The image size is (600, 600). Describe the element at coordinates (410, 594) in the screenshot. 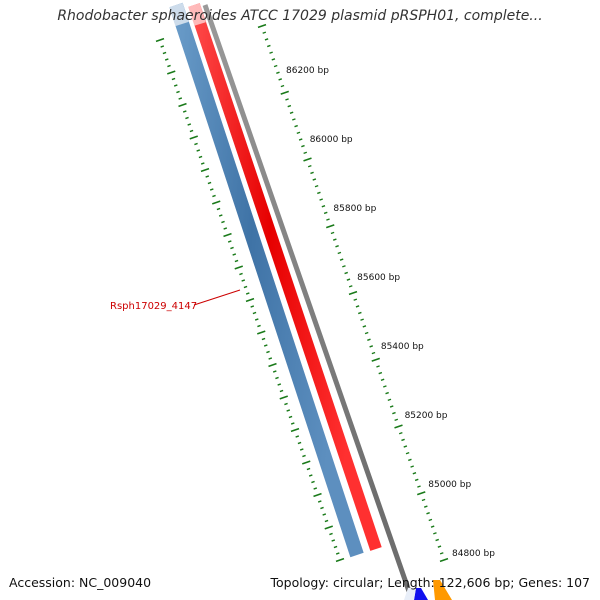

I see `edge-feature-white` at that location.